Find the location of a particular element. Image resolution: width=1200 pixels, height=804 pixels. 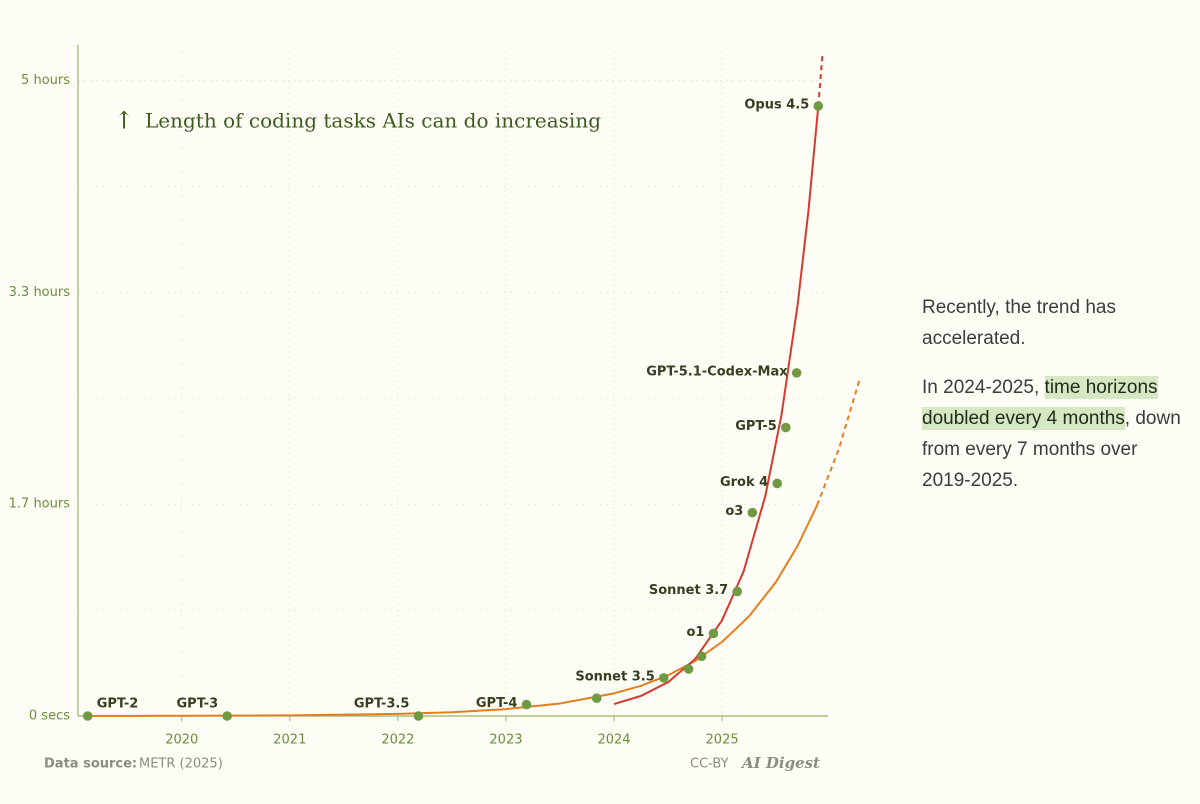

point-label: o3 is located at coordinates (734, 511).